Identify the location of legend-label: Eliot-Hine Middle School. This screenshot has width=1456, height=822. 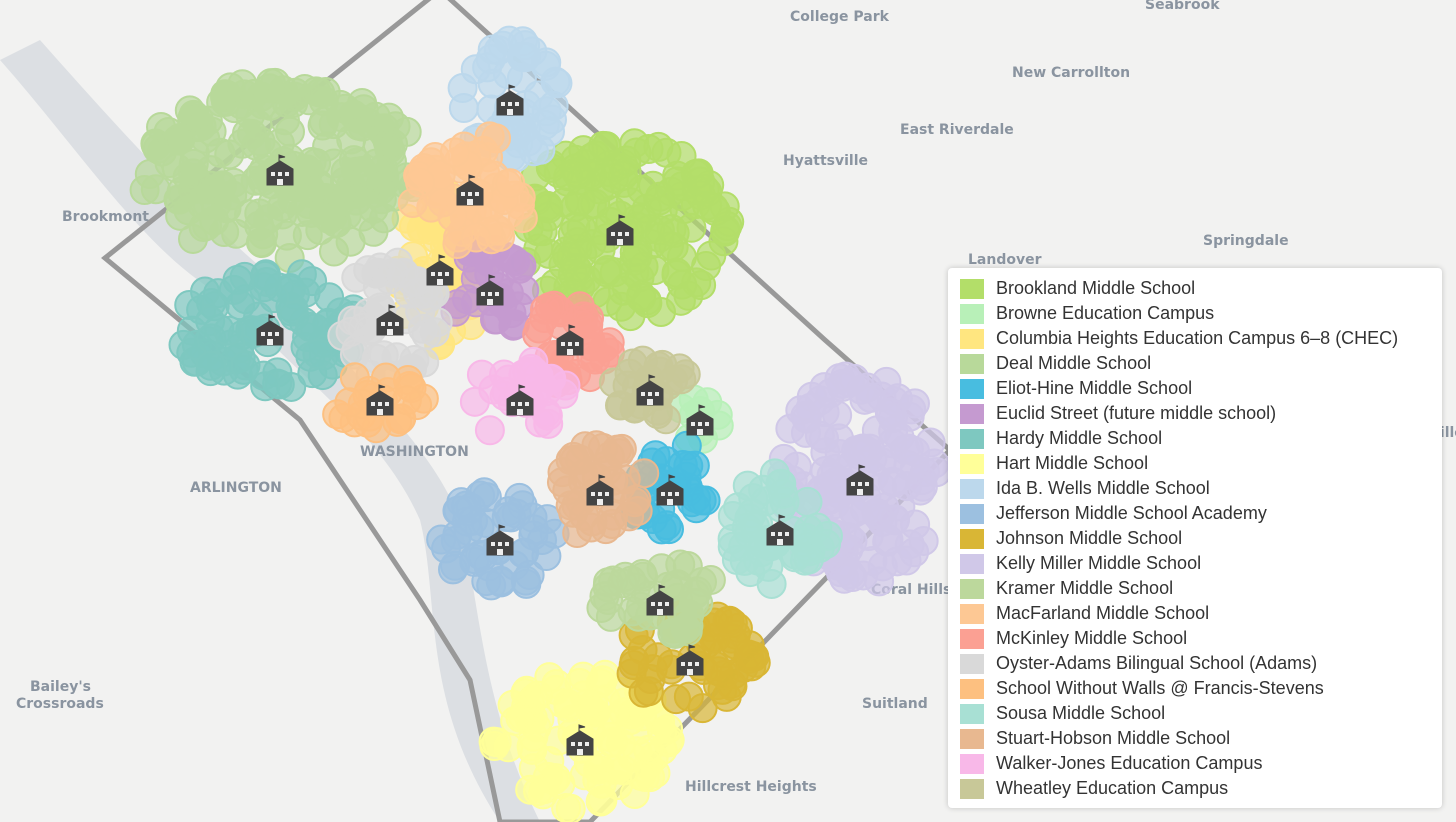
(1094, 388).